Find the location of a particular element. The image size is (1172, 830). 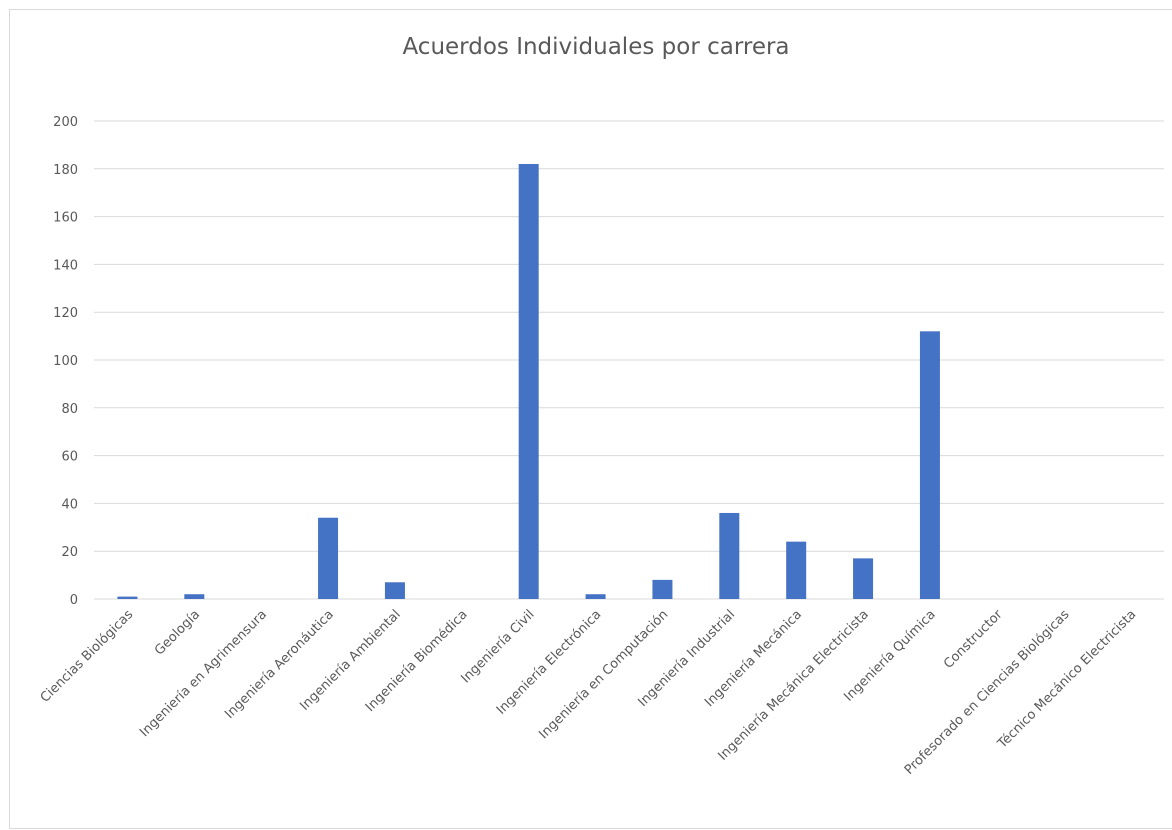

y-tick-label: 100 is located at coordinates (65, 361).